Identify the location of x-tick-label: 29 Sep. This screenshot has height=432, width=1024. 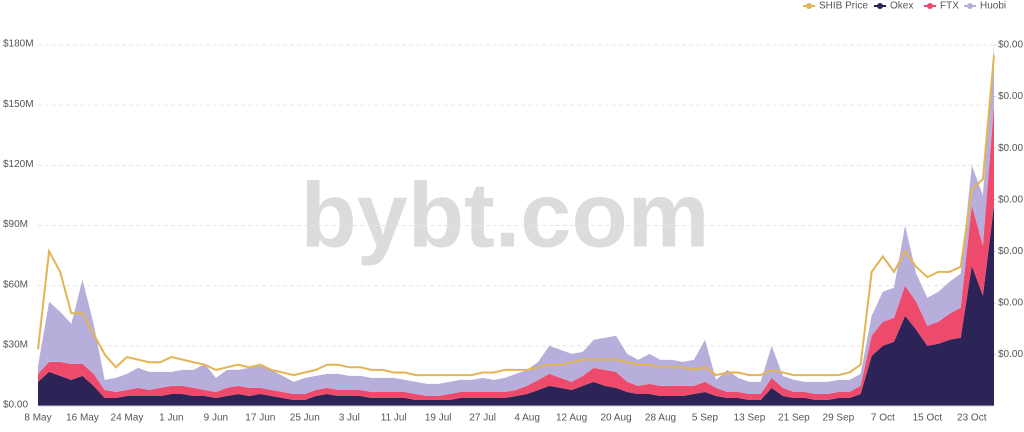
(839, 418).